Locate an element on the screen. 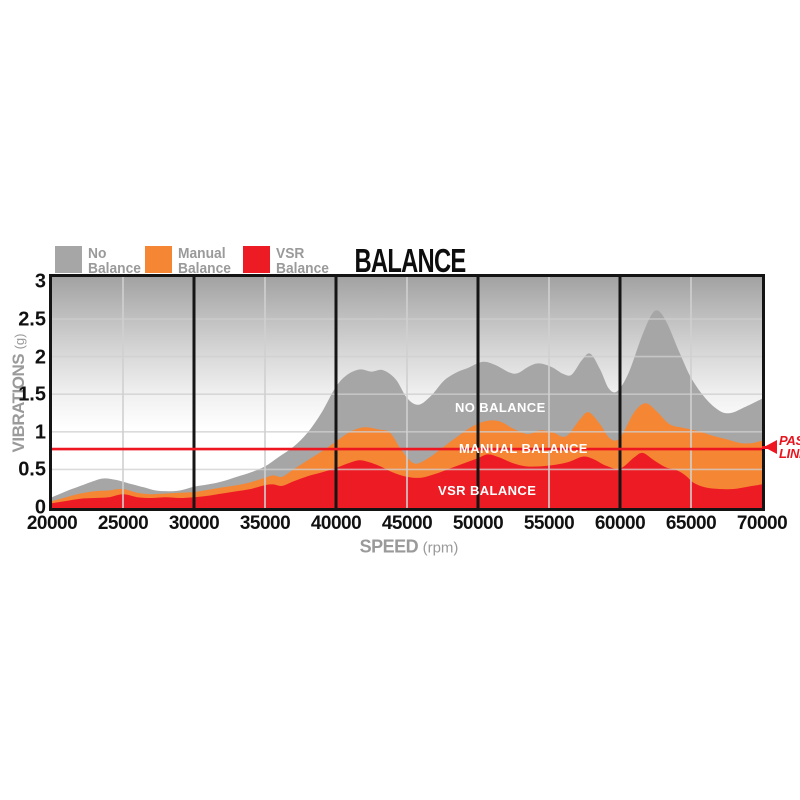  x-tick-label: 60000 is located at coordinates (620, 523).